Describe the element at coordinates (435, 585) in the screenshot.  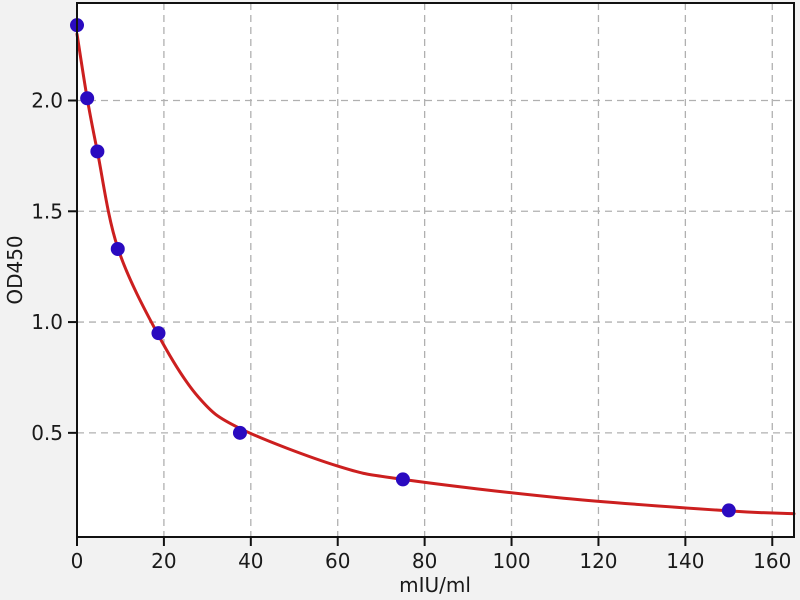
I see `x-axis-label: mIU/ml` at that location.